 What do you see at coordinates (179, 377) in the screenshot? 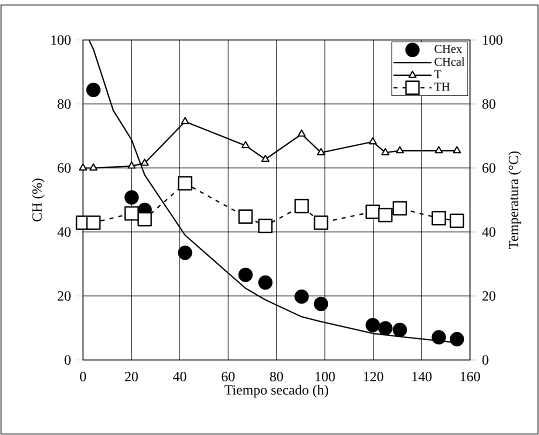
I see `x-tick-label: 40` at bounding box center [179, 377].